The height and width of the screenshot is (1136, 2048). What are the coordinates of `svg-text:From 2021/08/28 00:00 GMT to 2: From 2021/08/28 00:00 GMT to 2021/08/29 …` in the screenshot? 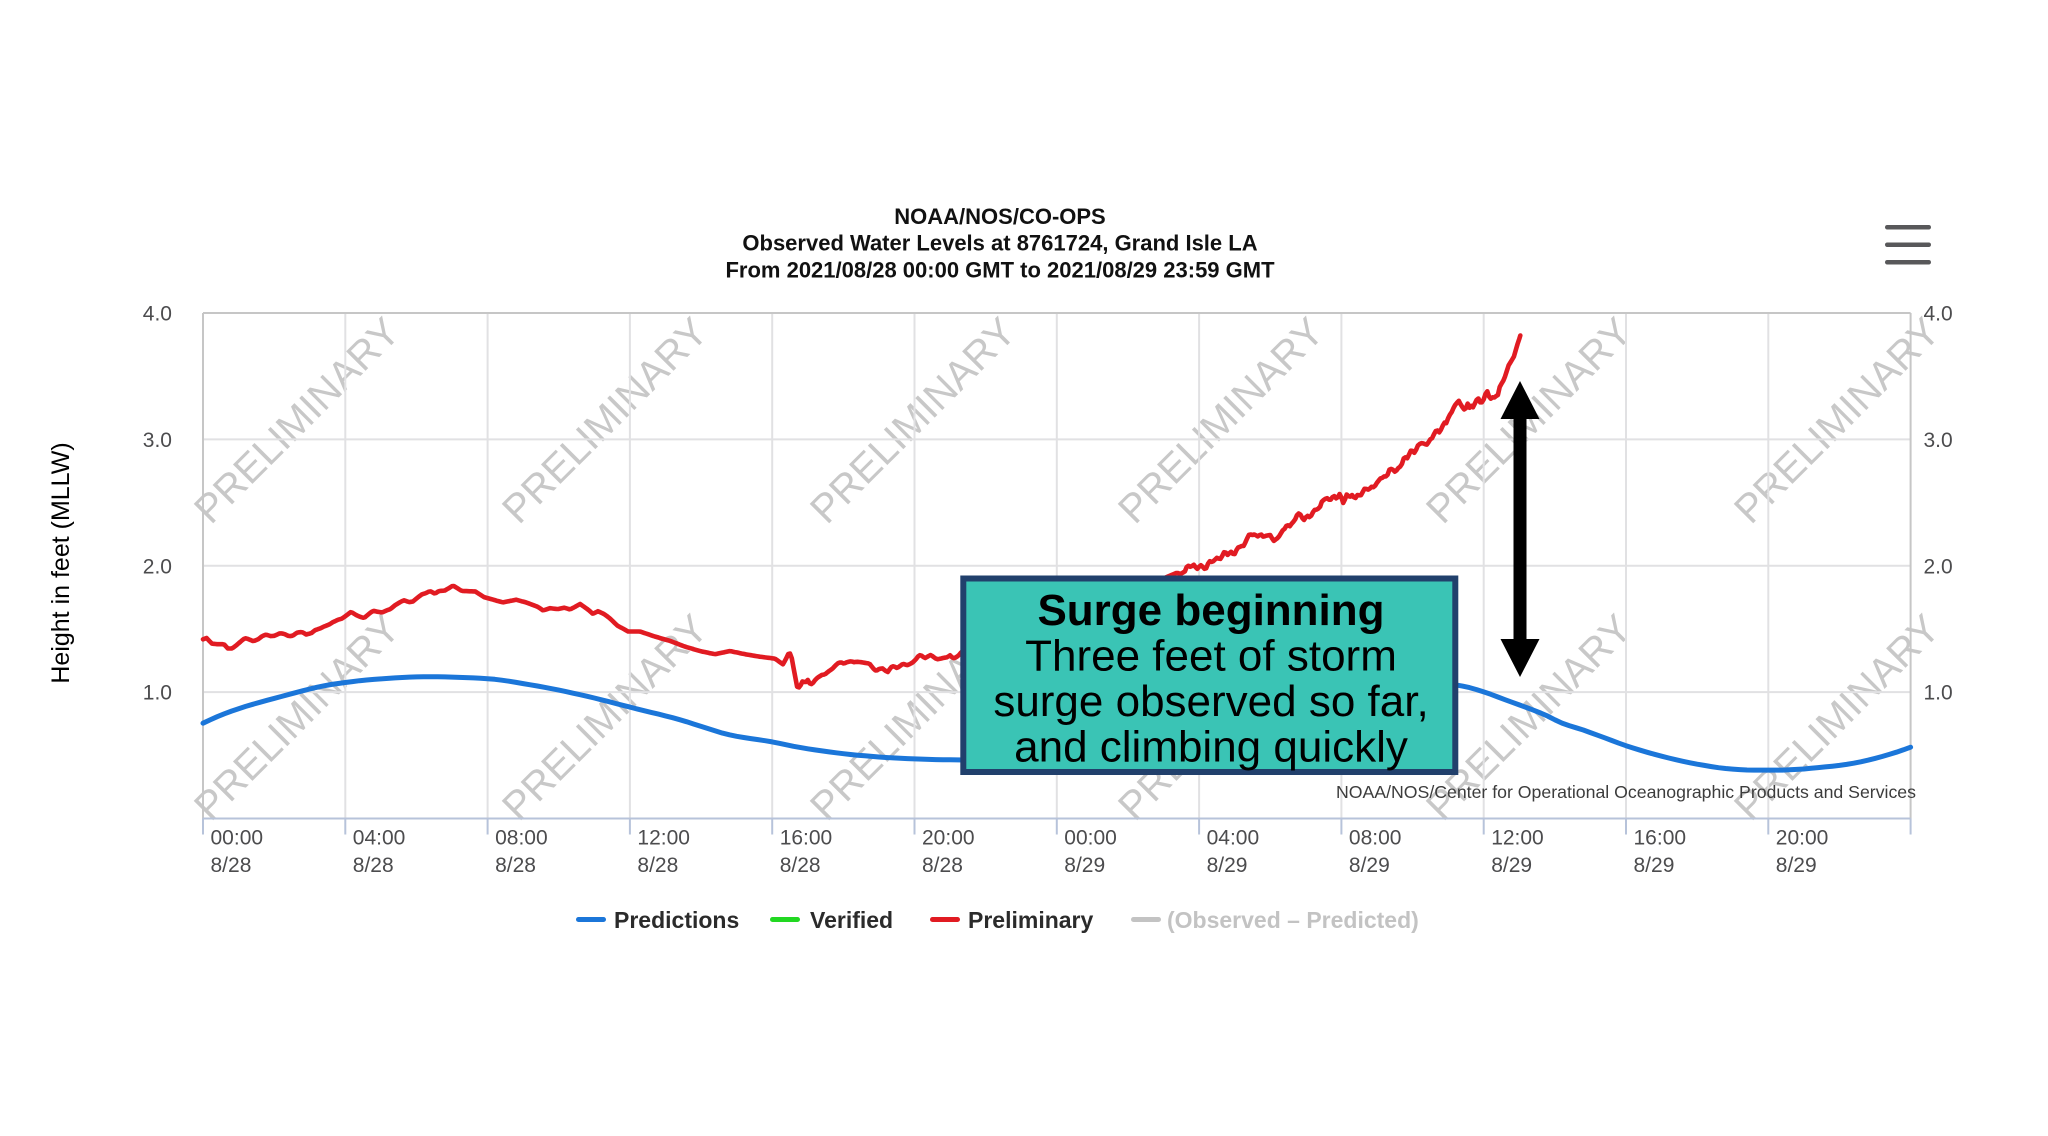 It's located at (1000, 270).